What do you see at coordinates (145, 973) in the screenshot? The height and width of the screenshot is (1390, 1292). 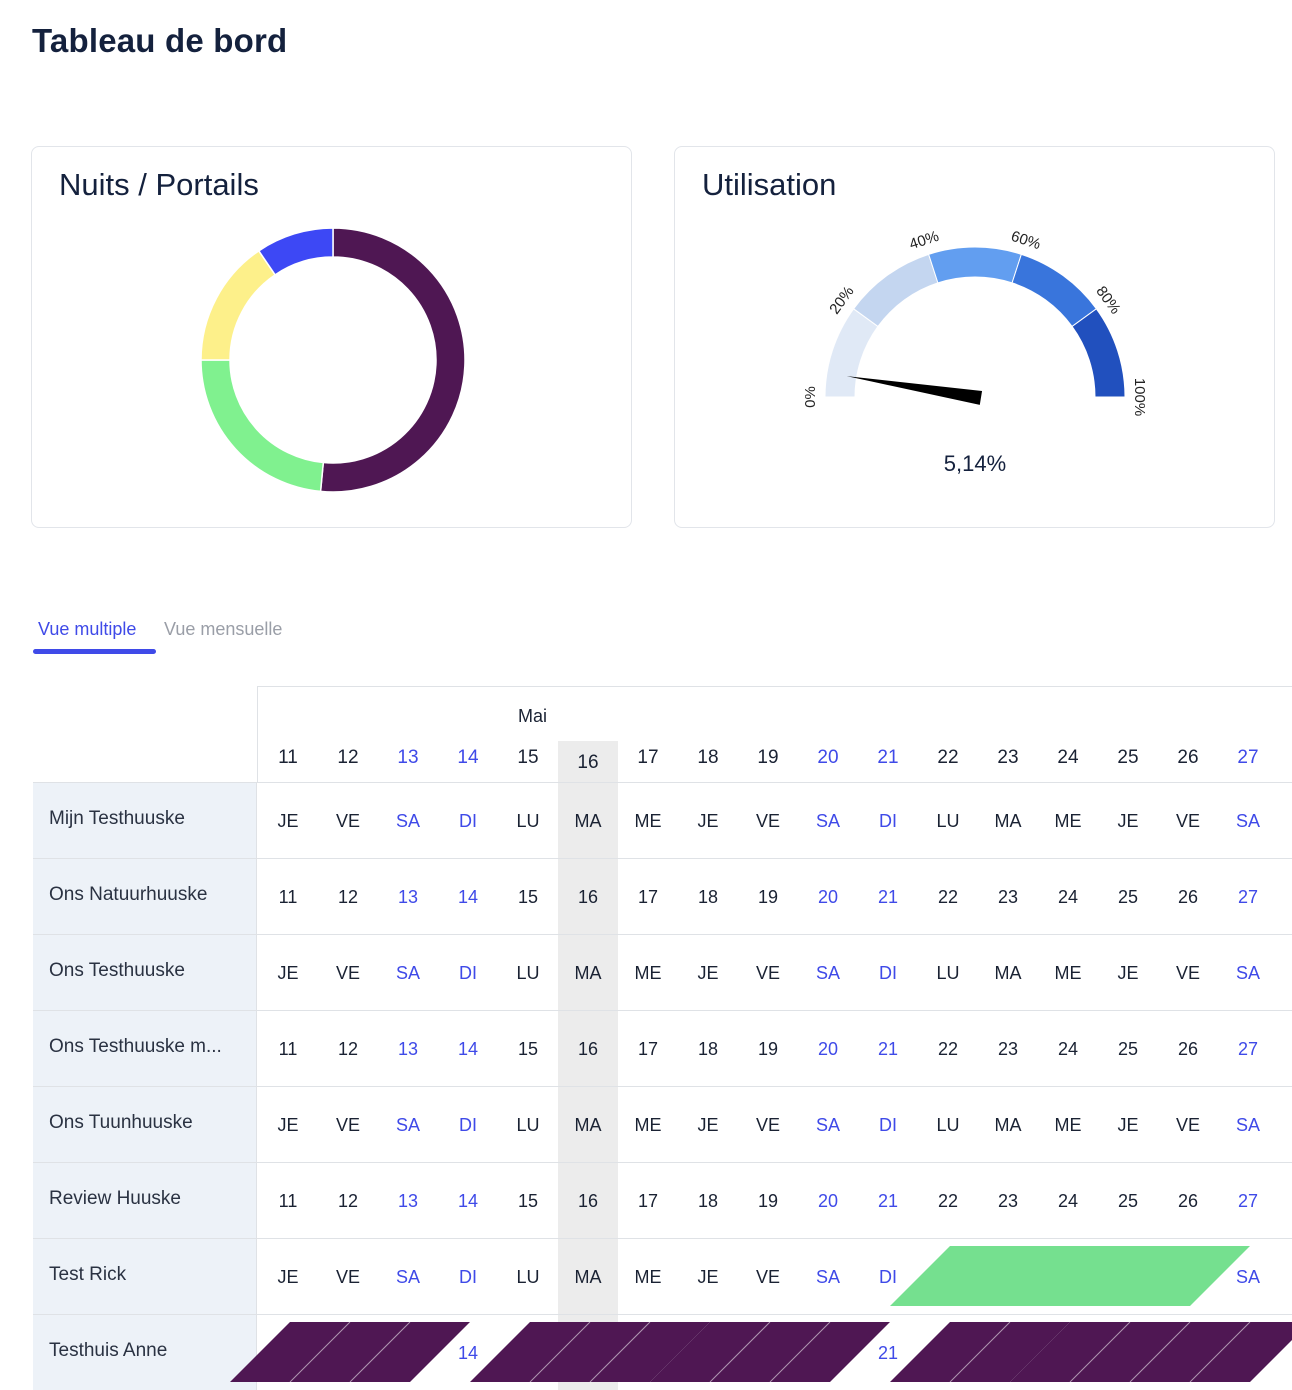 I see `property-name: Ons Testhuuske` at bounding box center [145, 973].